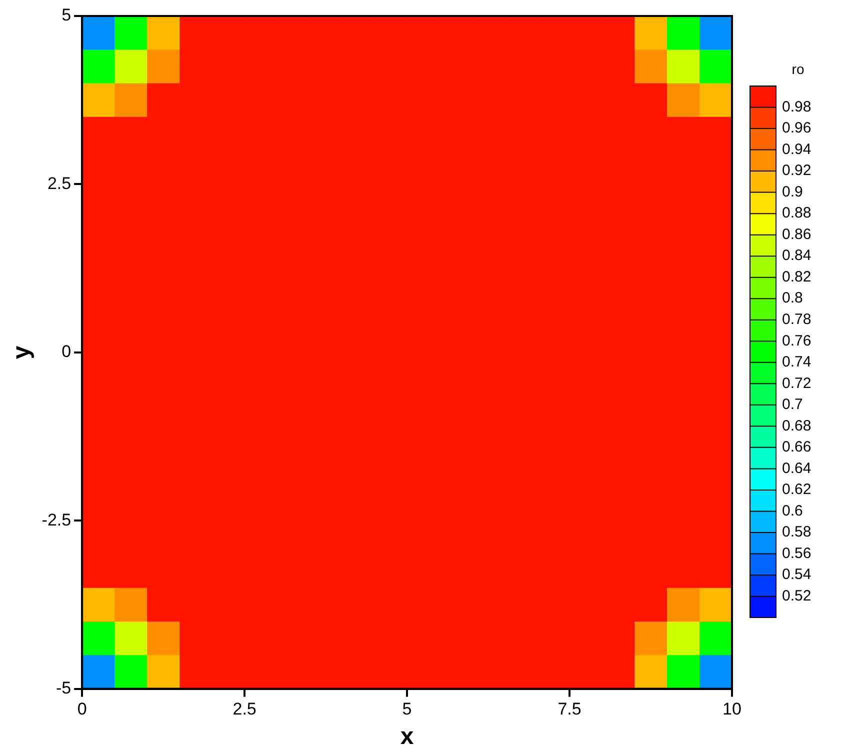 Image resolution: width=850 pixels, height=756 pixels. Describe the element at coordinates (792, 511) in the screenshot. I see `color-bar-label: 0.6` at that location.